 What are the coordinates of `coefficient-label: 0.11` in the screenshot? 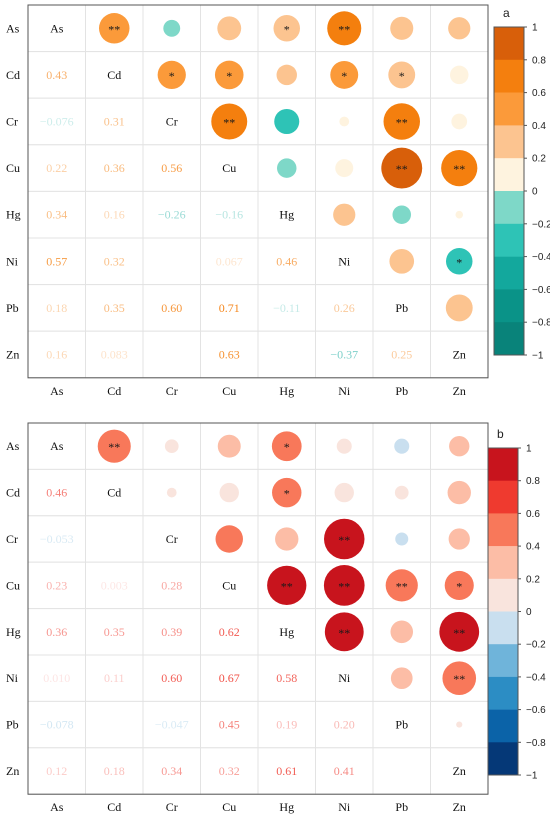 It's located at (114, 678).